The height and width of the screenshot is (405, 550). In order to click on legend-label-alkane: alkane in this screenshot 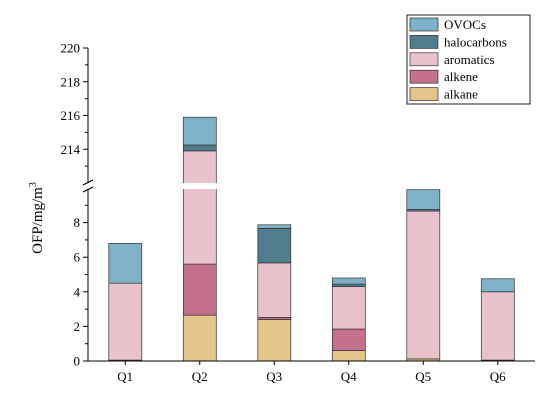, I will do `click(461, 94)`.